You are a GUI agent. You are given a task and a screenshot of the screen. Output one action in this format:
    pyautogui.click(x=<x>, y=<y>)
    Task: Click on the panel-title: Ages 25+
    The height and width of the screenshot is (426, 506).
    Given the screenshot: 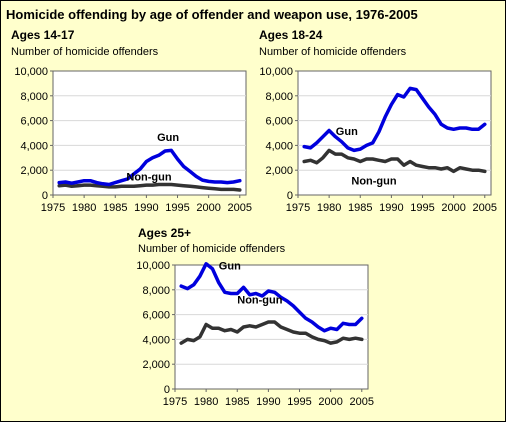 What is the action you would take?
    pyautogui.click(x=164, y=233)
    